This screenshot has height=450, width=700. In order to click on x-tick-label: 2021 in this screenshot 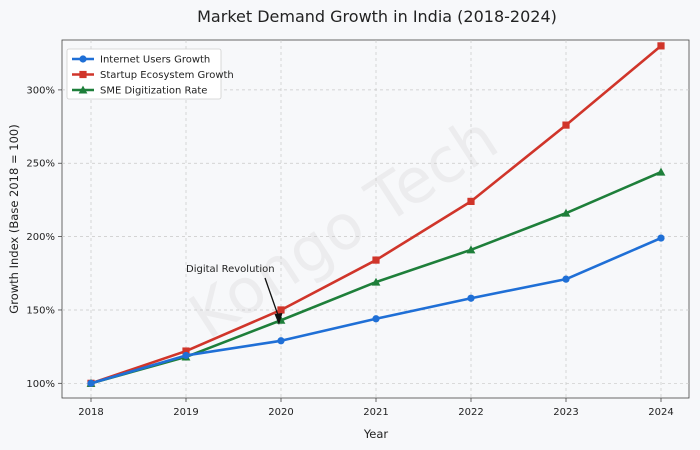, I will do `click(375, 412)`.